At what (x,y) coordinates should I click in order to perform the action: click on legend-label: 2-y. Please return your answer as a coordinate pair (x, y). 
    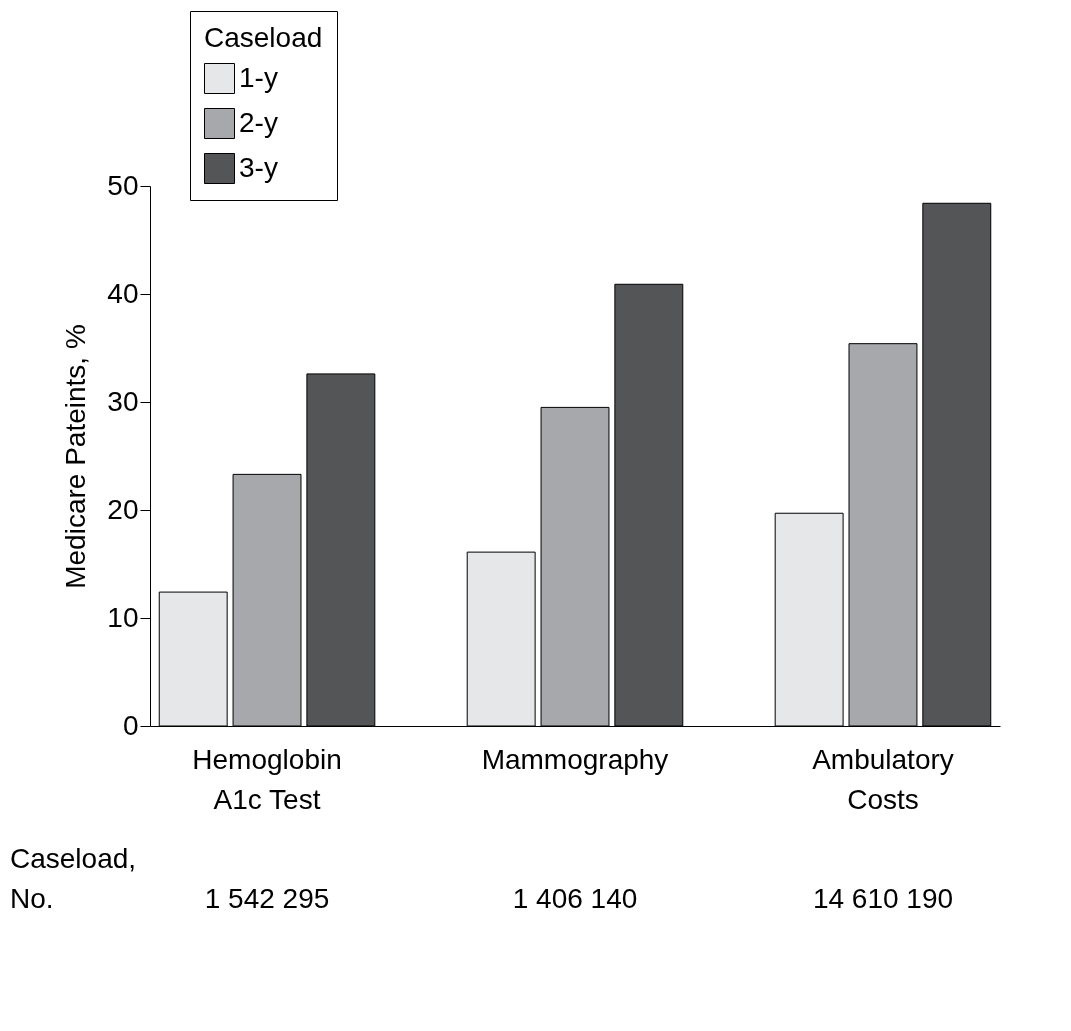
    Looking at the image, I should click on (258, 122).